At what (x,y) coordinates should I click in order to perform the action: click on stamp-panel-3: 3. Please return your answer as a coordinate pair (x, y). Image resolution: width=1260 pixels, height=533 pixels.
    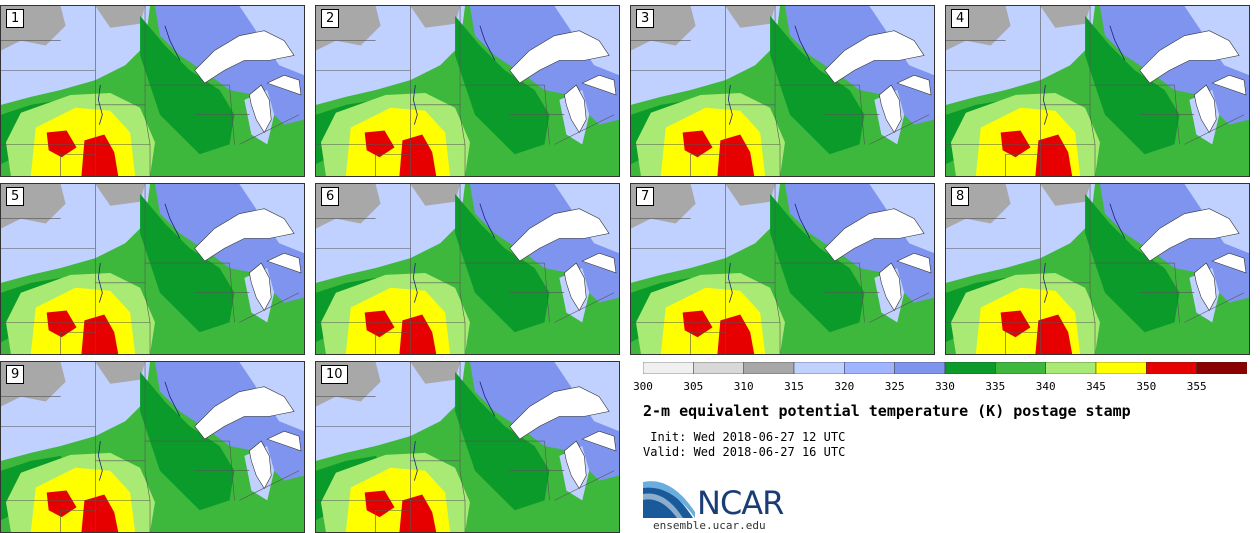
    Looking at the image, I should click on (782, 91).